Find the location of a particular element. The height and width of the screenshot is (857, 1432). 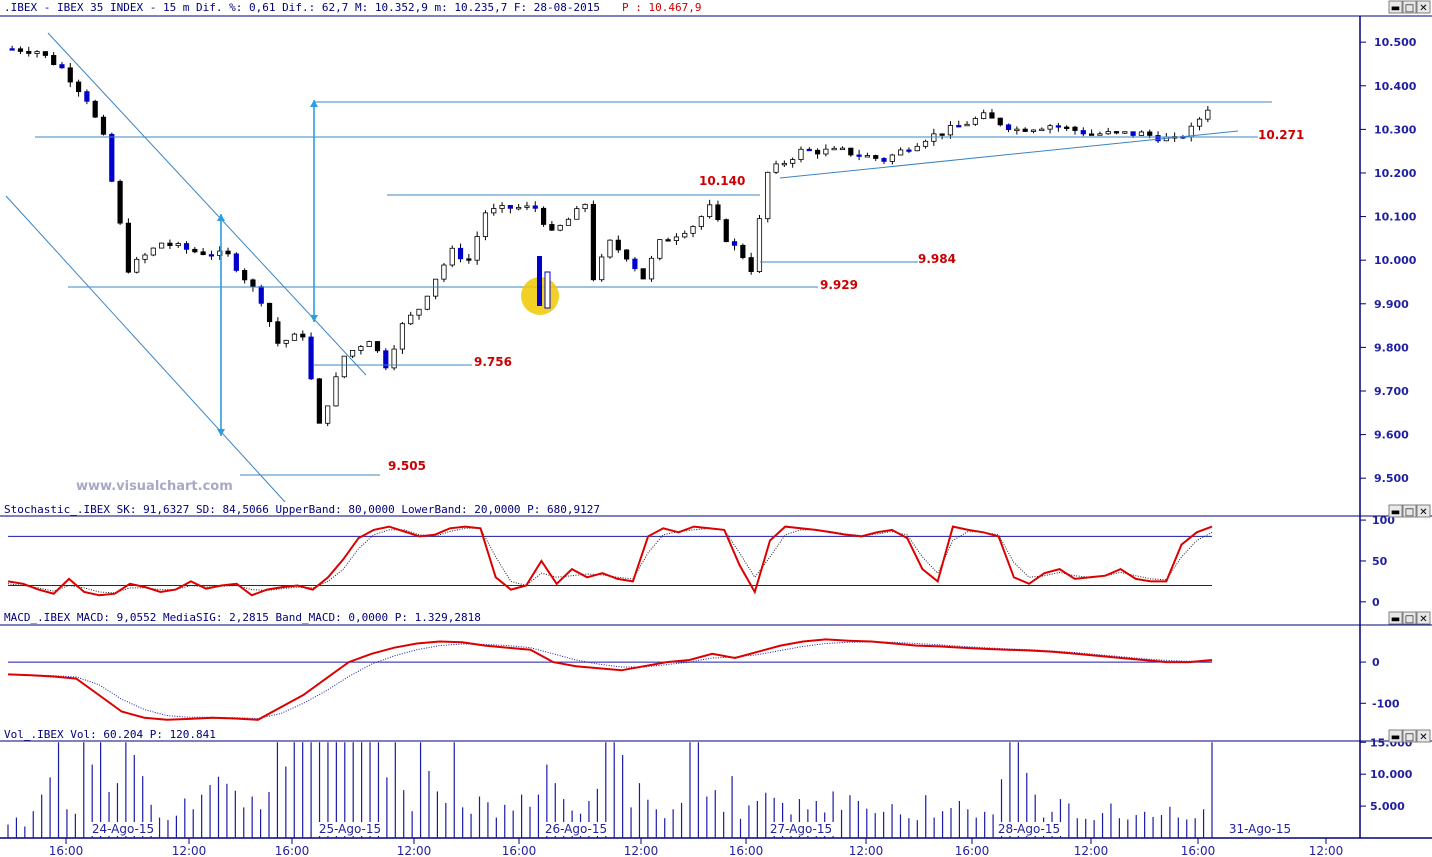

measure-arrow-right is located at coordinates (314, 211).